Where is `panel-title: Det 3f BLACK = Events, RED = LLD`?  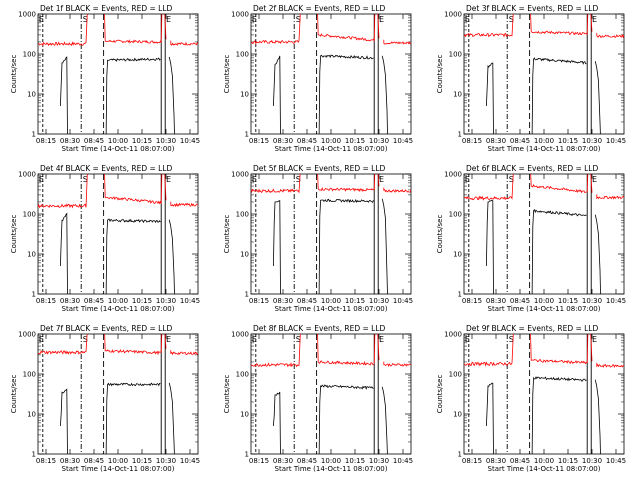
panel-title: Det 3f BLACK = Events, RED = LLD is located at coordinates (532, 8).